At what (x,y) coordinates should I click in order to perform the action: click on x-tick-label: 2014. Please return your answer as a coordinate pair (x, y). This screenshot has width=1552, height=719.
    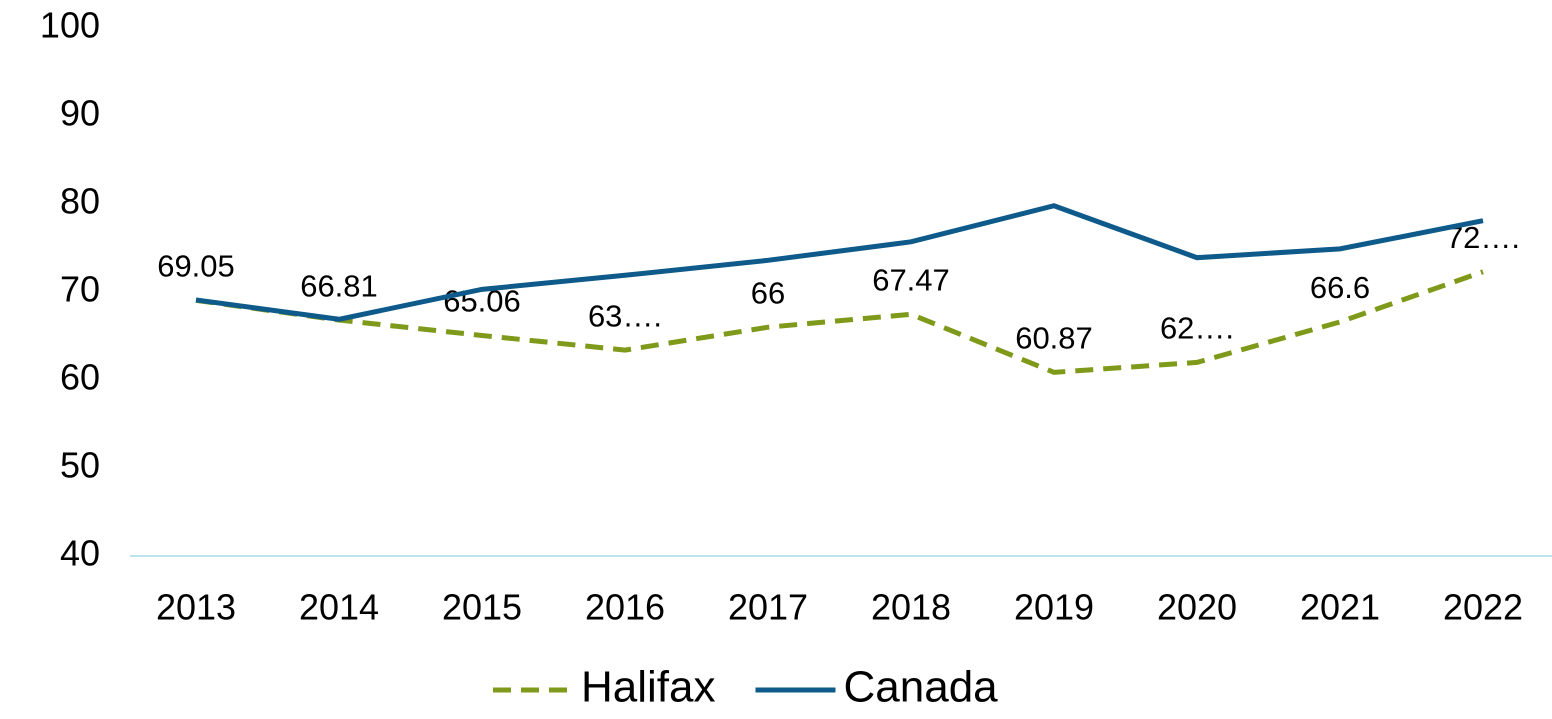
    Looking at the image, I should click on (339, 607).